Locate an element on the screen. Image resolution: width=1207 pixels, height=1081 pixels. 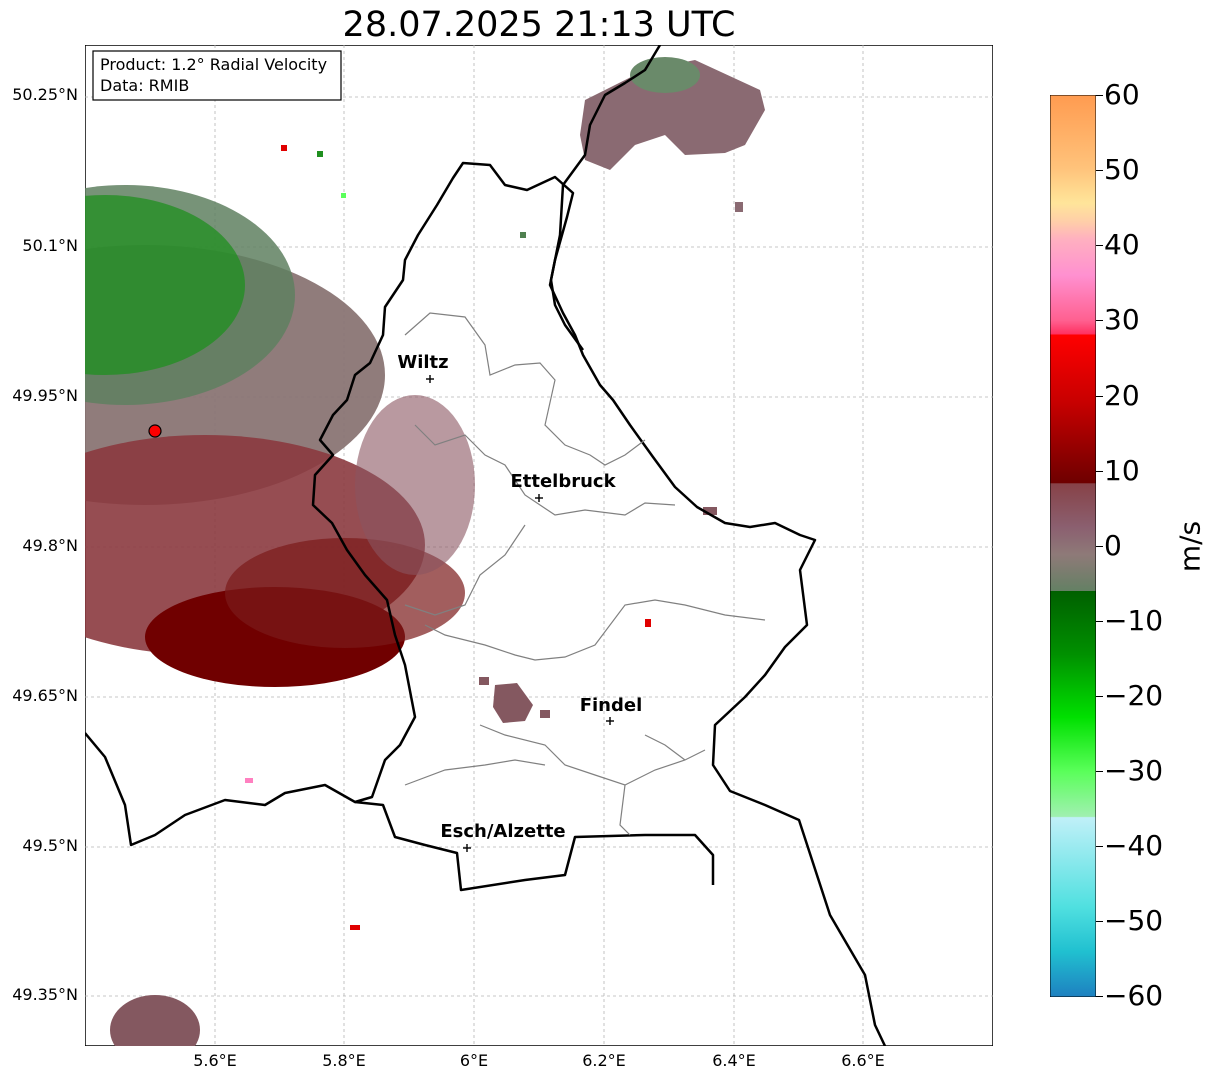
colorbar-tick: 60 is located at coordinates (1122, 94).